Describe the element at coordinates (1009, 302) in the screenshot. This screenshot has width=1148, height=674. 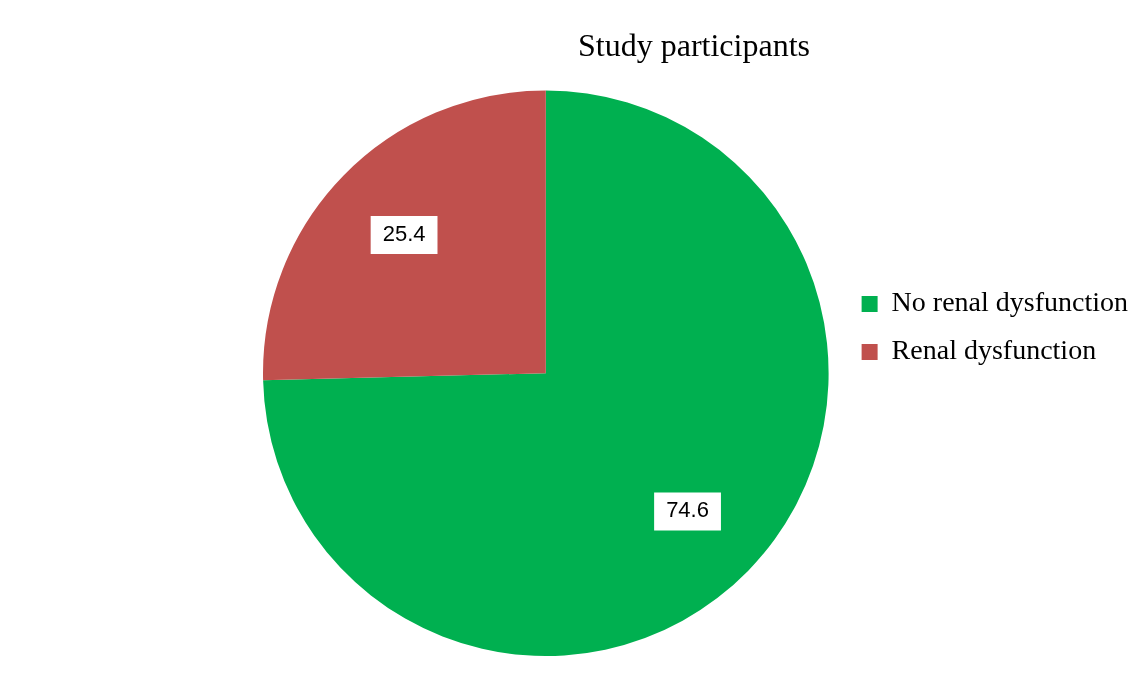
I see `legend-label: No renal dysfunction` at that location.